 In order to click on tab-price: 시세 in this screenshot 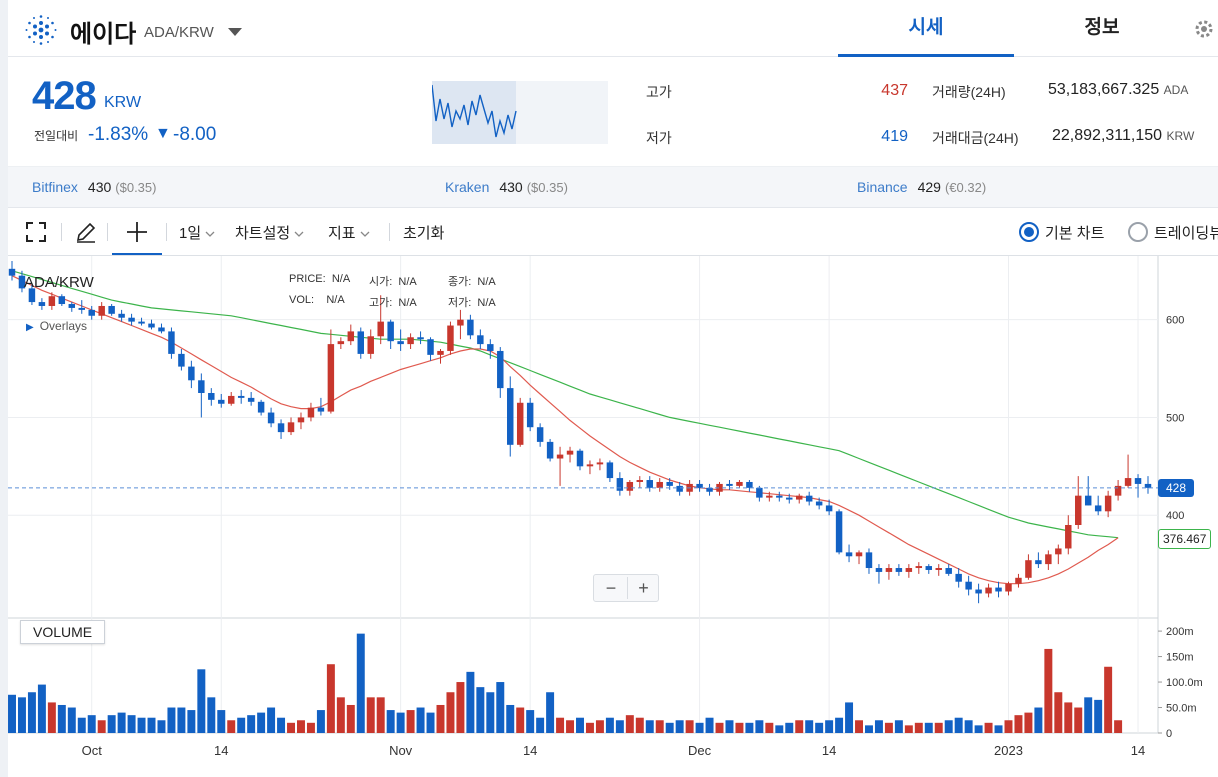, I will do `click(926, 28)`.